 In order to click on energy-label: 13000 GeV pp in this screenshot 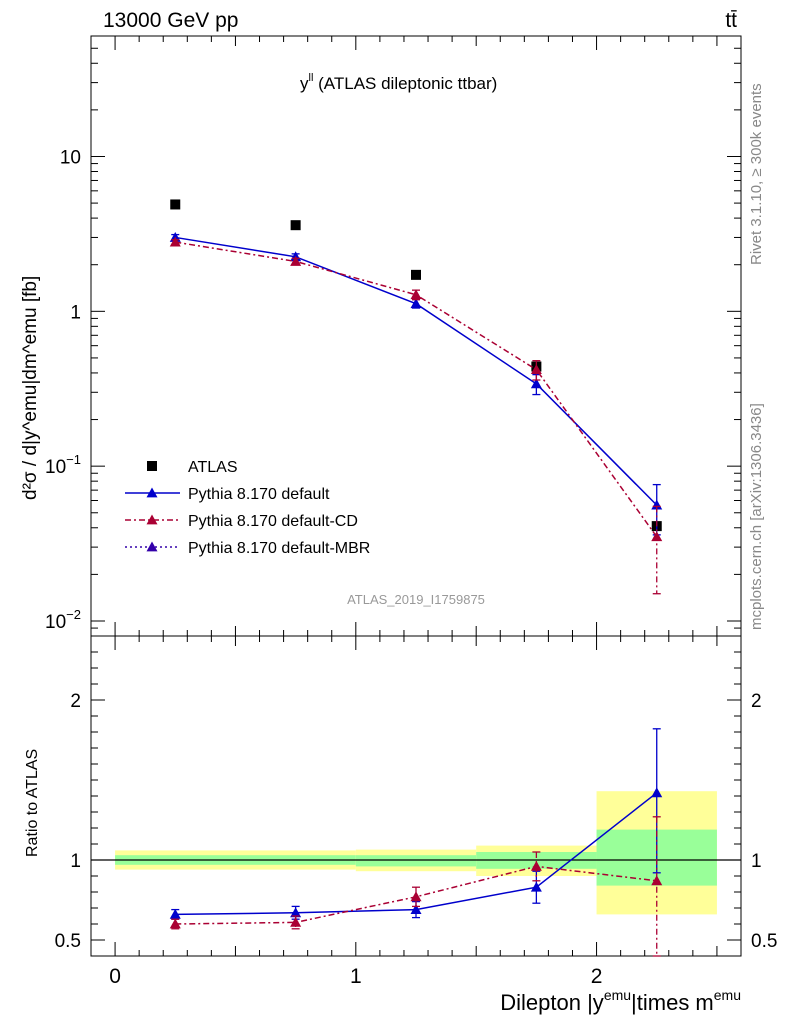, I will do `click(170, 20)`.